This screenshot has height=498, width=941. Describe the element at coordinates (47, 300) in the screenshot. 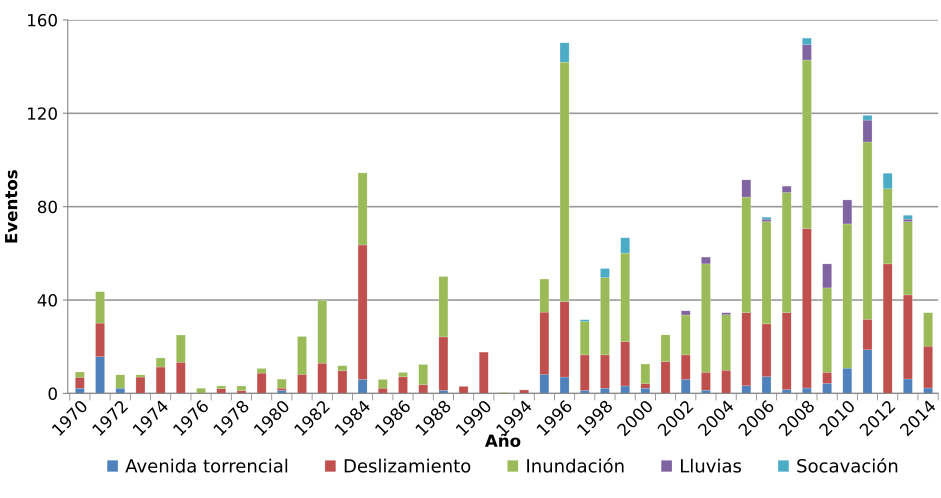

I see `y-tick-label: 40` at that location.